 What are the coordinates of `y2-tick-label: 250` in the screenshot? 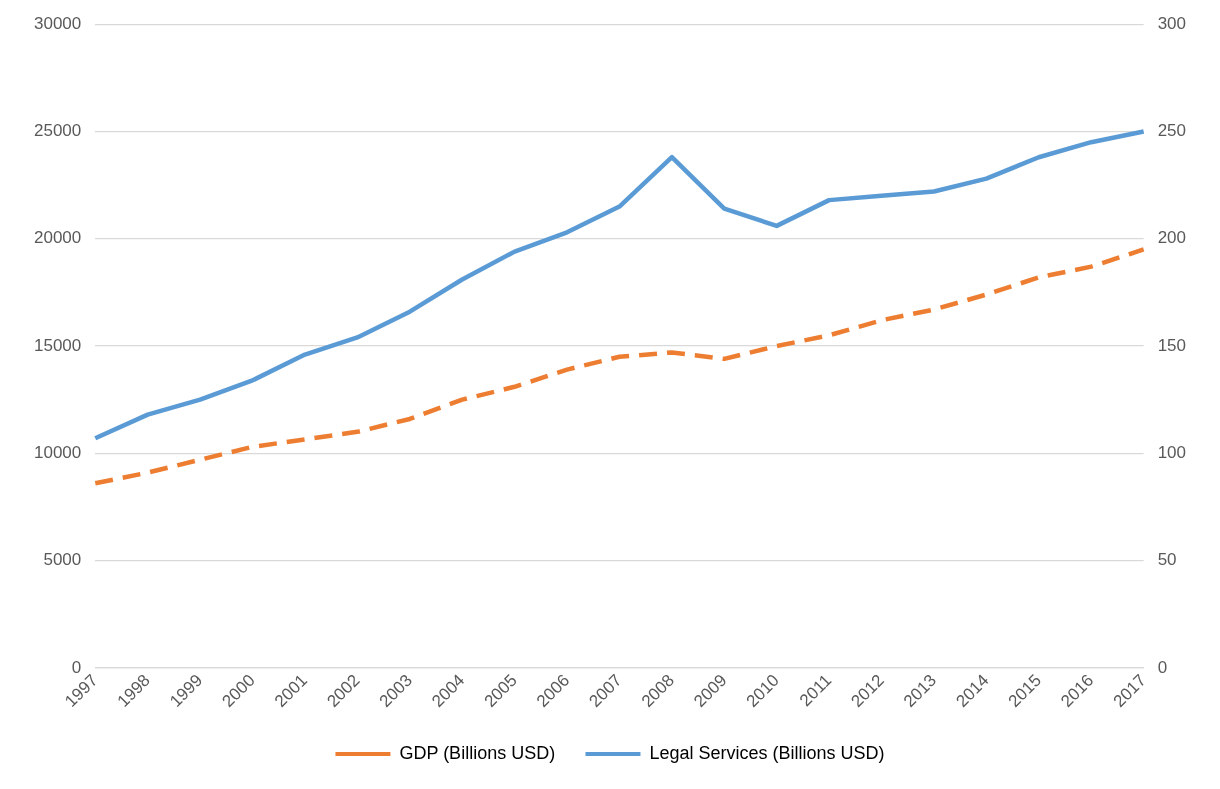 It's located at (1172, 131).